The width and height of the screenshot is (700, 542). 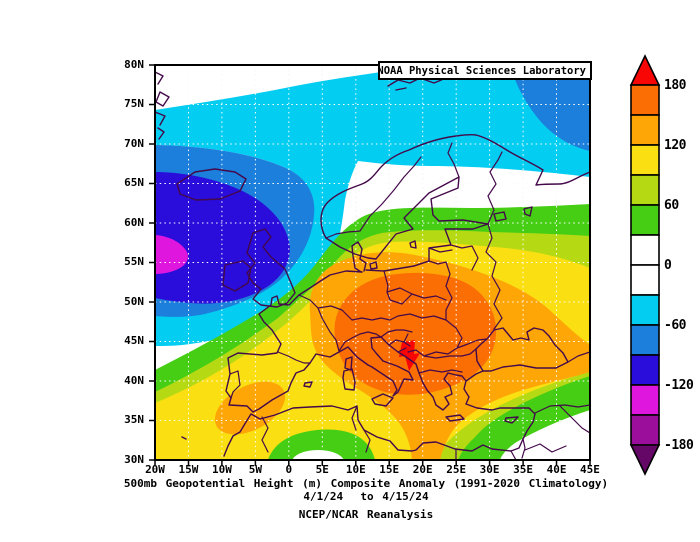 I want to click on plot-data-source: NCEP/NCAR Reanalysis, so click(x=366, y=514).